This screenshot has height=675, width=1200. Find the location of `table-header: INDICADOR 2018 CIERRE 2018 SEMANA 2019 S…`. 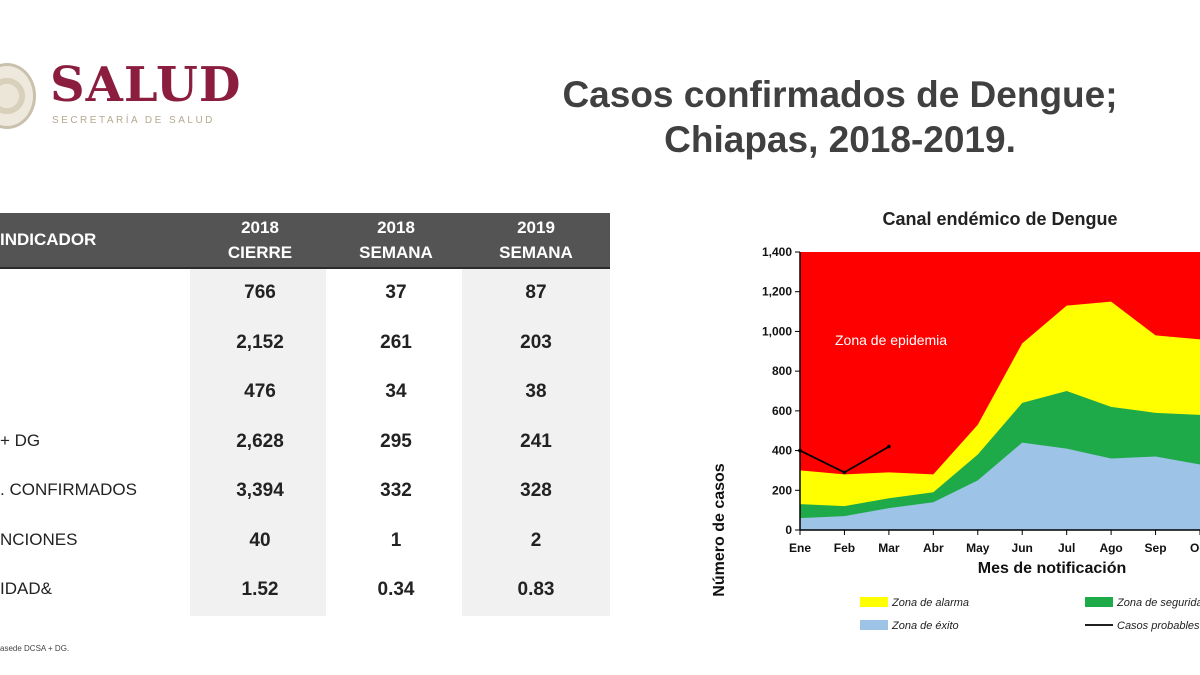

table-header: INDICADOR 2018 CIERRE 2018 SEMANA 2019 S… is located at coordinates (305, 241).